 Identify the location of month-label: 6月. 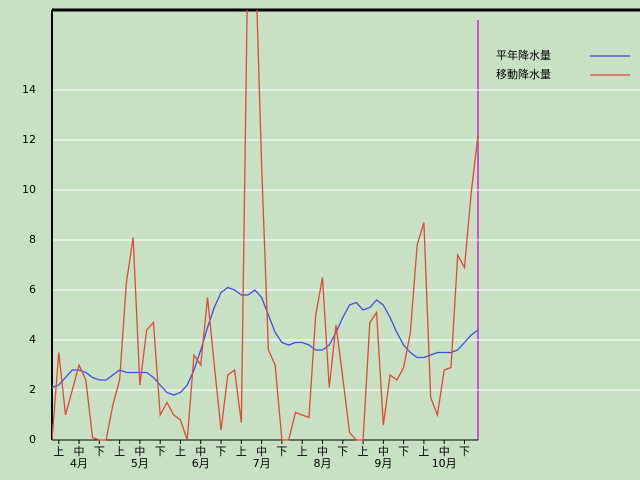
(201, 463).